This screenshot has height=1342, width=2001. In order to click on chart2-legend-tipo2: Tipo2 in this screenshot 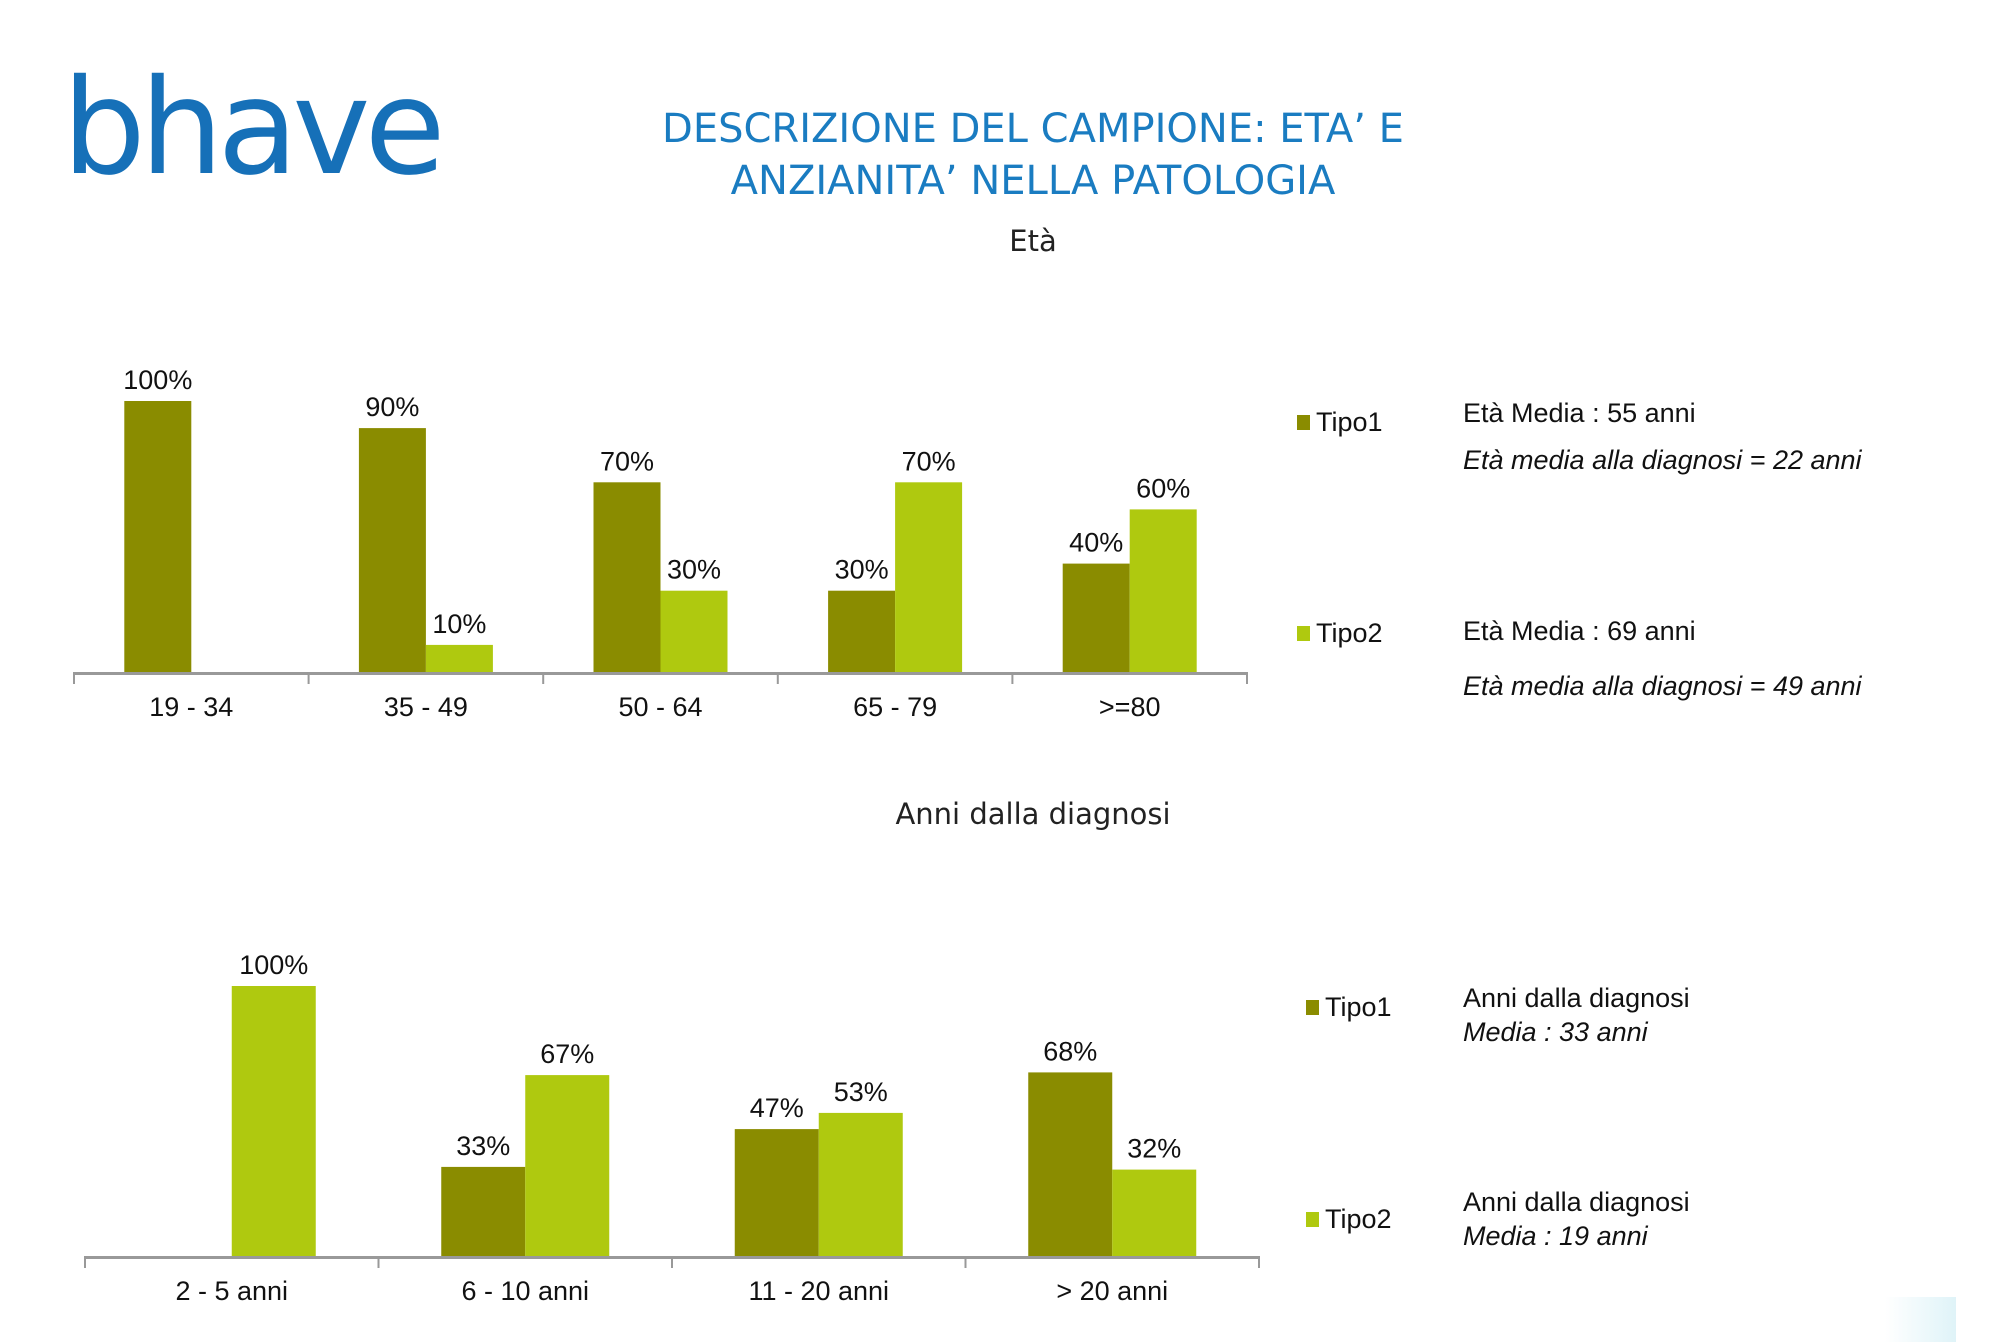, I will do `click(1349, 1219)`.